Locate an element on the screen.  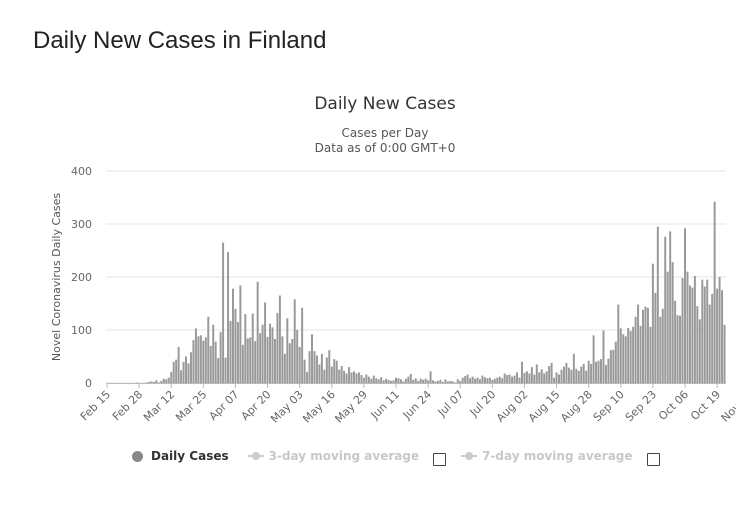
legend-item-7day-average: 7-day moving average is located at coordinates (547, 456).